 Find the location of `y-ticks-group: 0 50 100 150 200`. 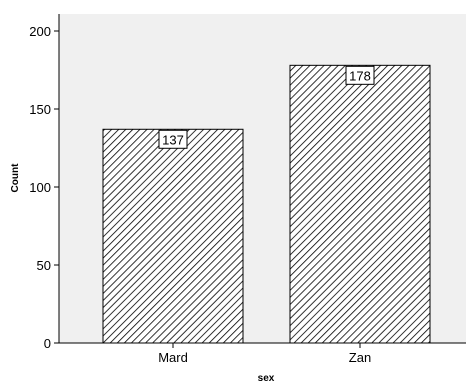

y-ticks-group: 0 50 100 150 200 is located at coordinates (44, 187).